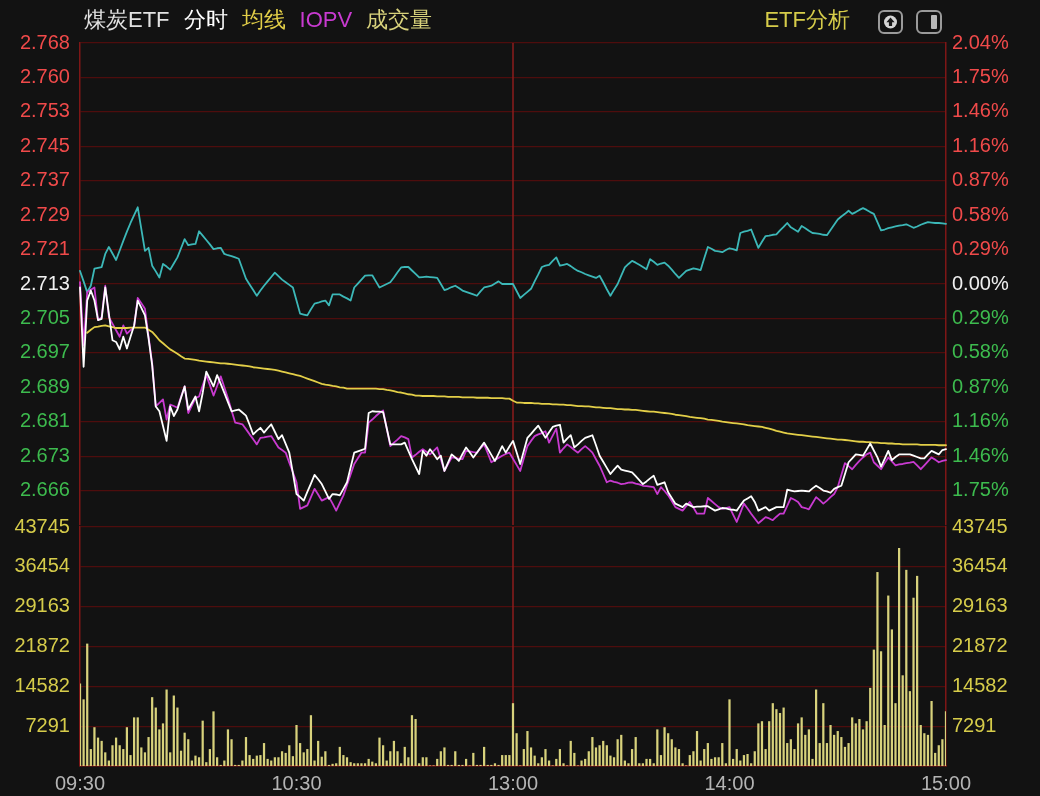 This screenshot has width=1040, height=796. What do you see at coordinates (980, 565) in the screenshot?
I see `y2-tick-label: 36454` at bounding box center [980, 565].